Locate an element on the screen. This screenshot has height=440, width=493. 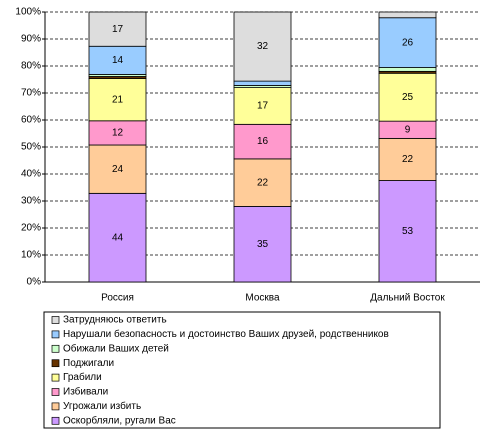
legend-label: Избивали is located at coordinates (85, 392).